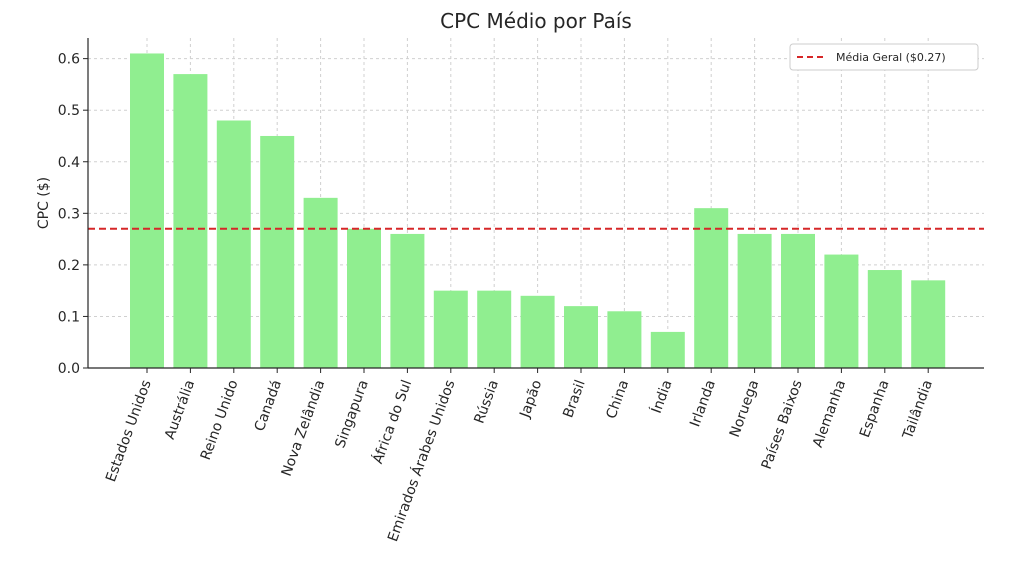  Describe the element at coordinates (392, 422) in the screenshot. I see `x-tick-label: África do Sul` at that location.